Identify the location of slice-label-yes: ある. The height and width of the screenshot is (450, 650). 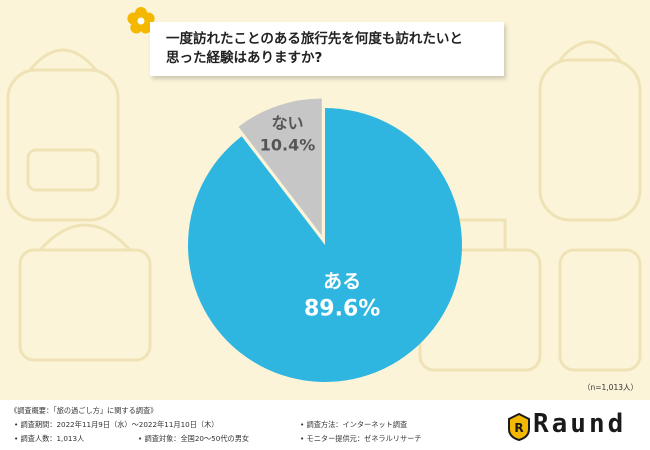
(342, 282).